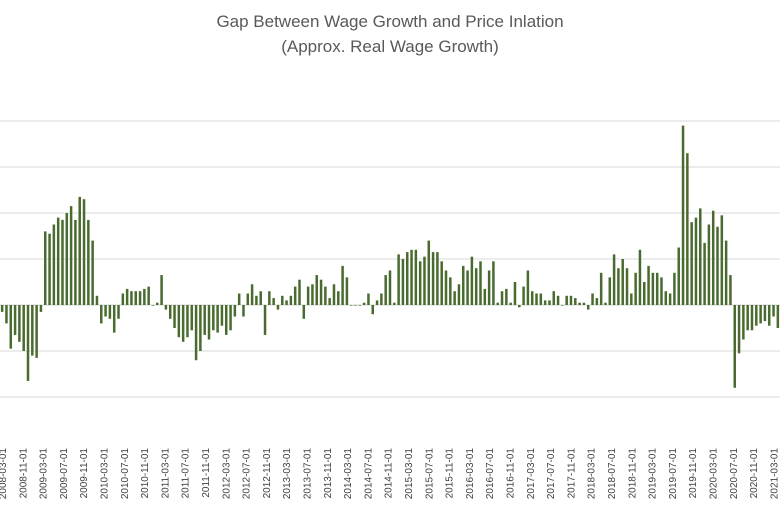 The height and width of the screenshot is (516, 780). Describe the element at coordinates (592, 474) in the screenshot. I see `x-tick-label: 2018-03-01` at that location.